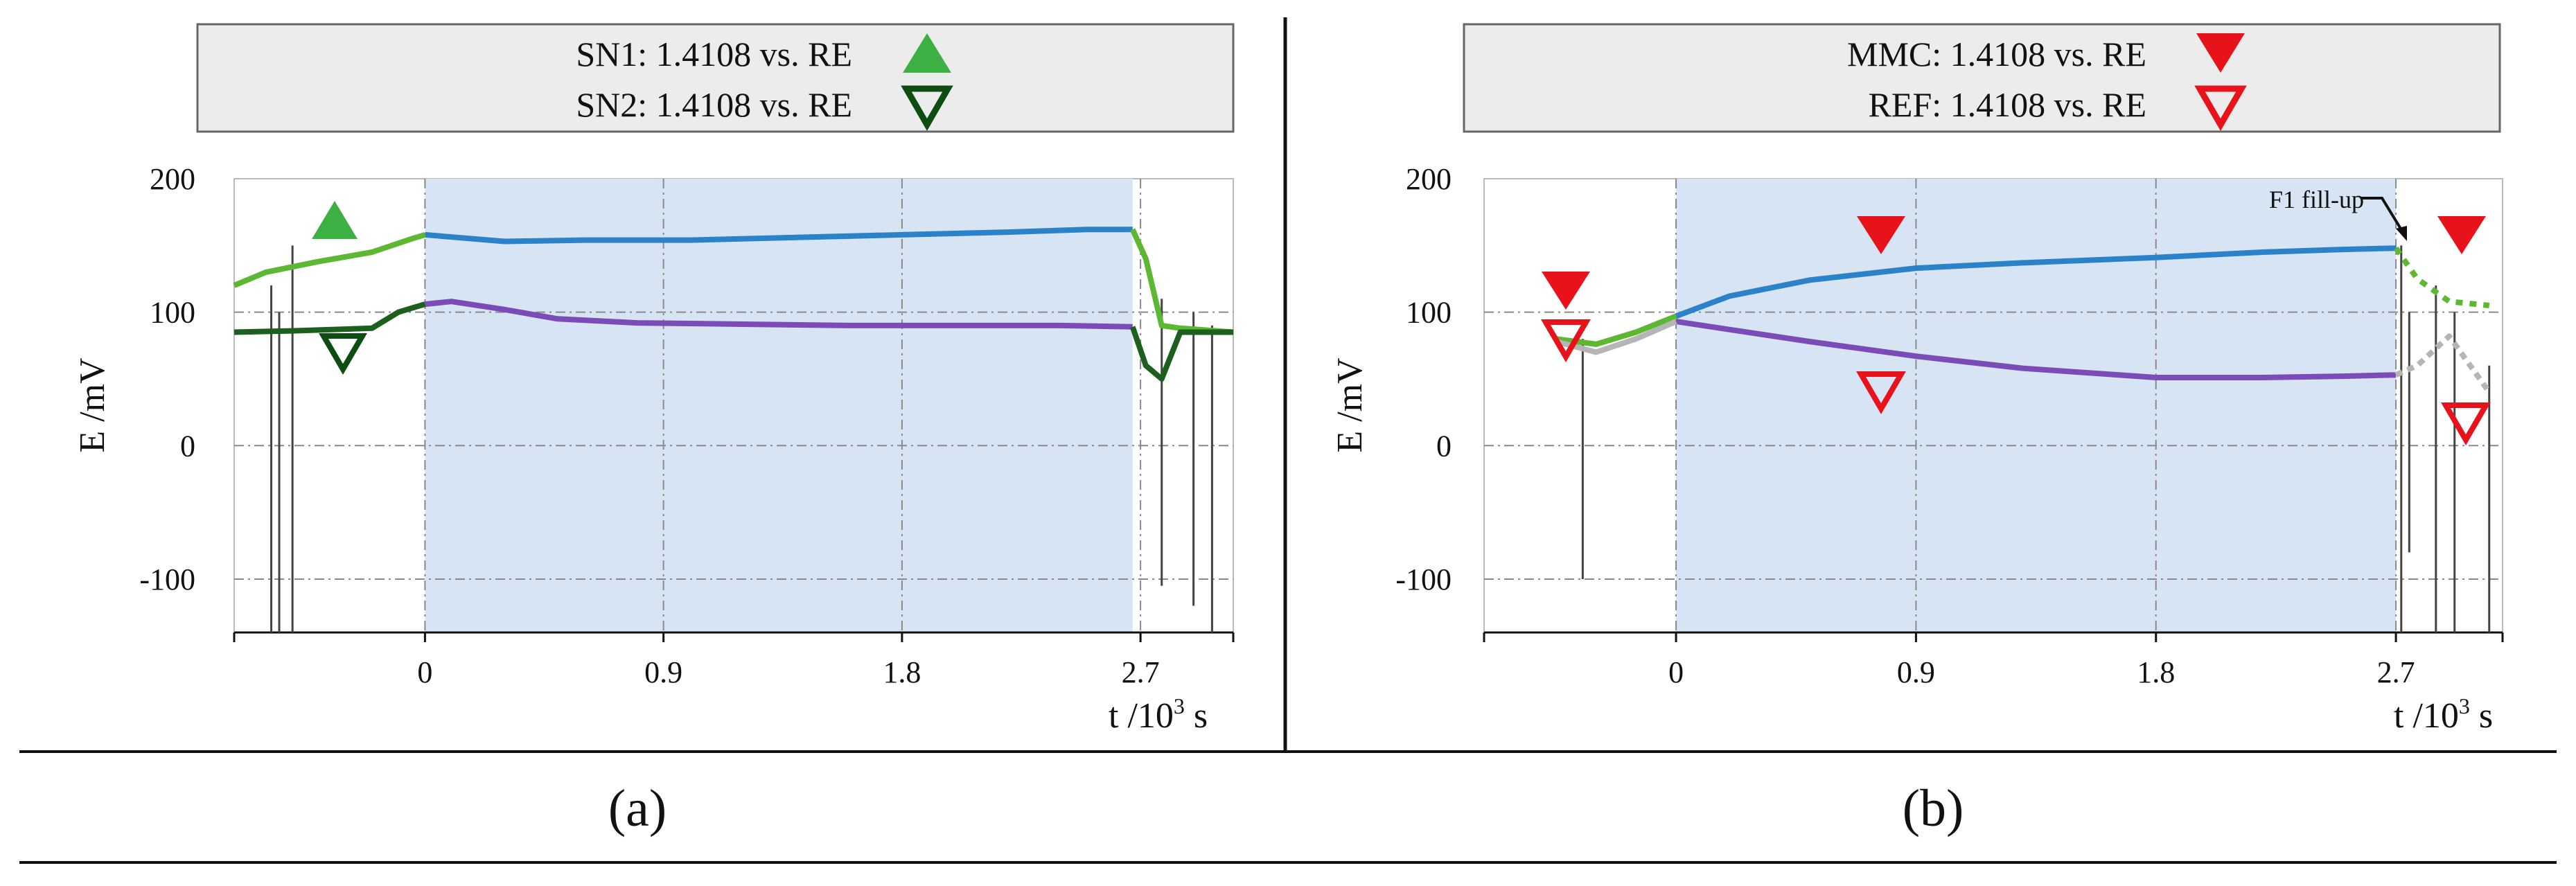 The width and height of the screenshot is (2576, 886). What do you see at coordinates (1423, 379) in the screenshot?
I see `y-tick-labels-b: 200 100 0 -100` at bounding box center [1423, 379].